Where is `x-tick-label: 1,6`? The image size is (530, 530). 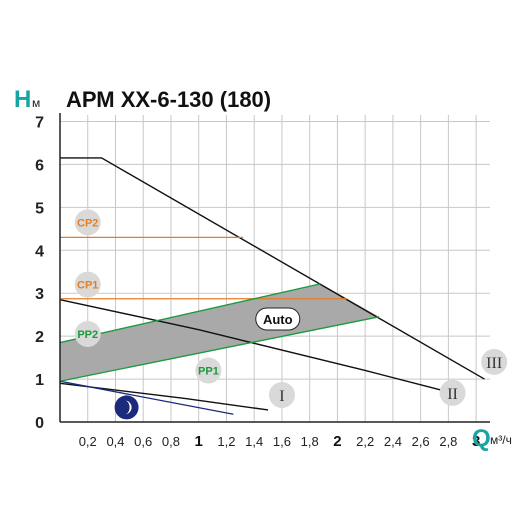 x-tick-label: 1,6 is located at coordinates (282, 441).